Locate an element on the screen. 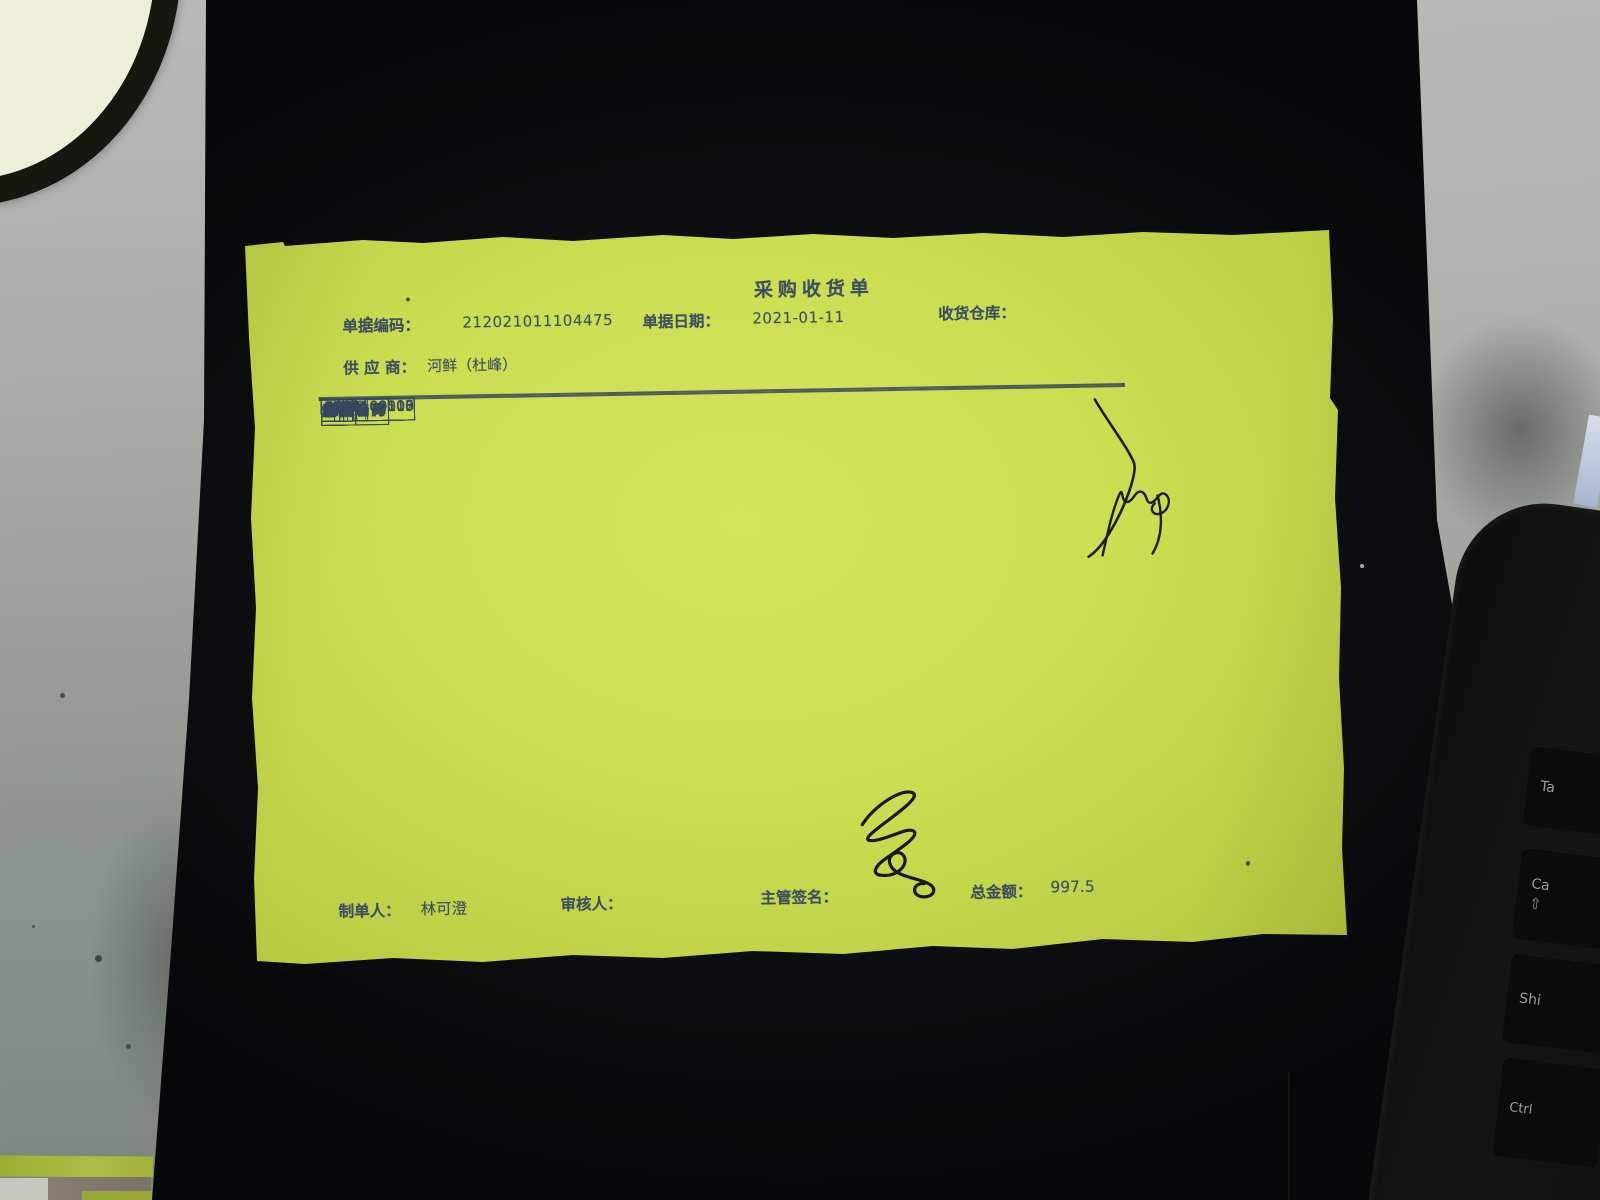 The height and width of the screenshot is (1200, 1600). key-ctrl-label: Ctrl is located at coordinates (1521, 1108).